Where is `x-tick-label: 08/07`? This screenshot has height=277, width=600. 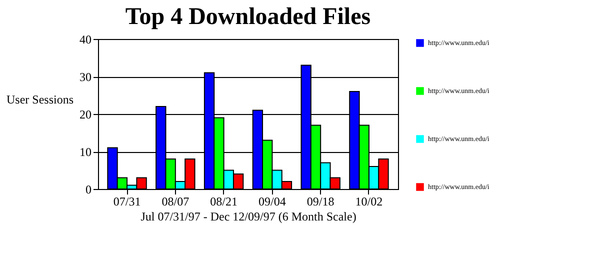
x-tick-label: 08/07 is located at coordinates (176, 201).